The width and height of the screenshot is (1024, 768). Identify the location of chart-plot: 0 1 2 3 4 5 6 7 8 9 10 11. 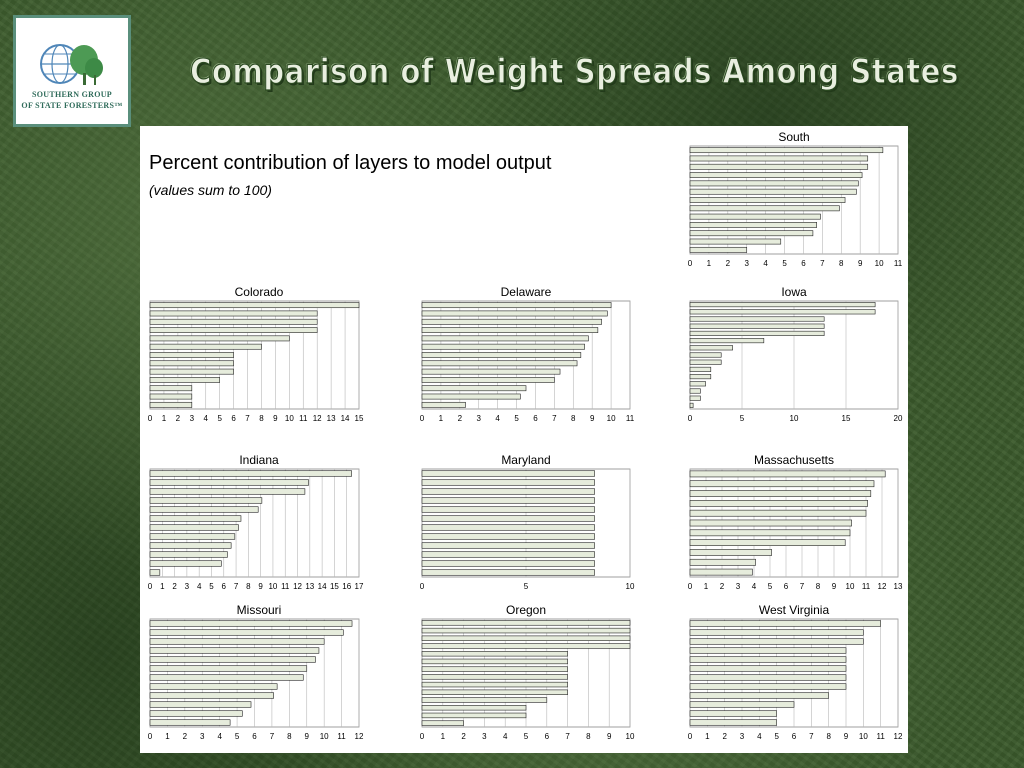
(795, 206).